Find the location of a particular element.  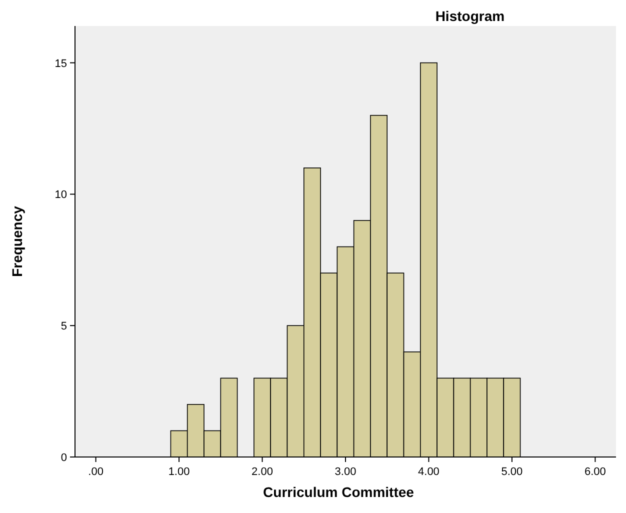

x-tick-label: .00 is located at coordinates (96, 472).